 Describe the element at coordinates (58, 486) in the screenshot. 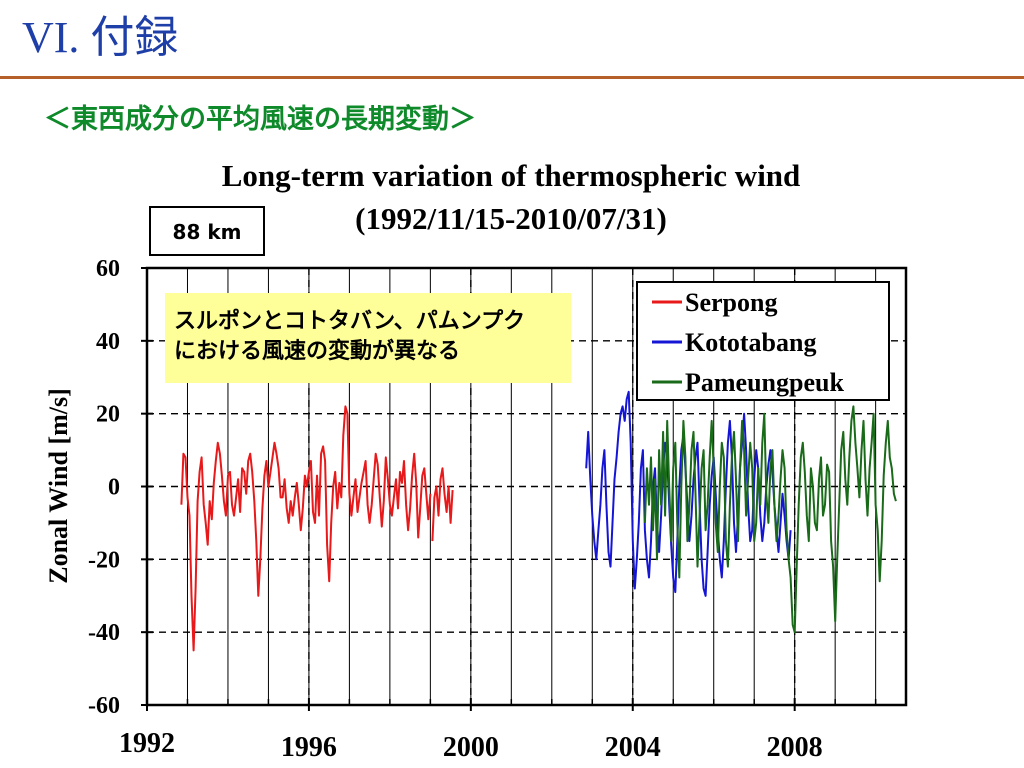

I see `y-axis-label: Zonal Wind [m/s]` at that location.